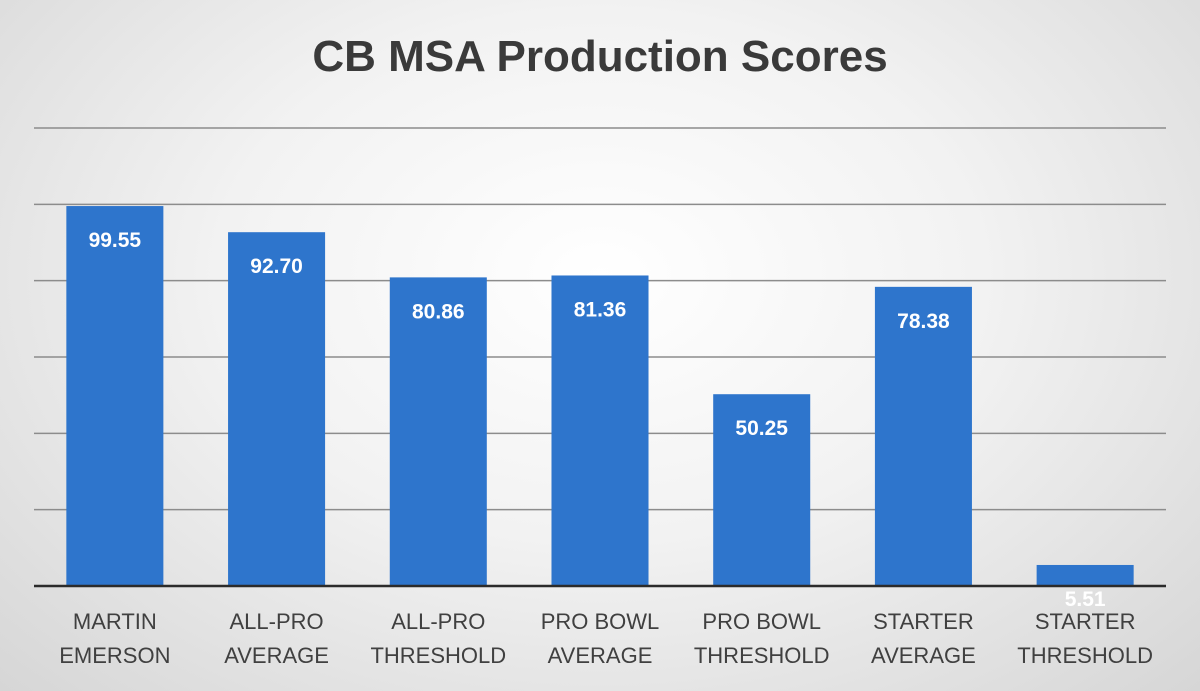 This screenshot has height=691, width=1200. What do you see at coordinates (761, 428) in the screenshot?
I see `data-label: 50.25` at bounding box center [761, 428].